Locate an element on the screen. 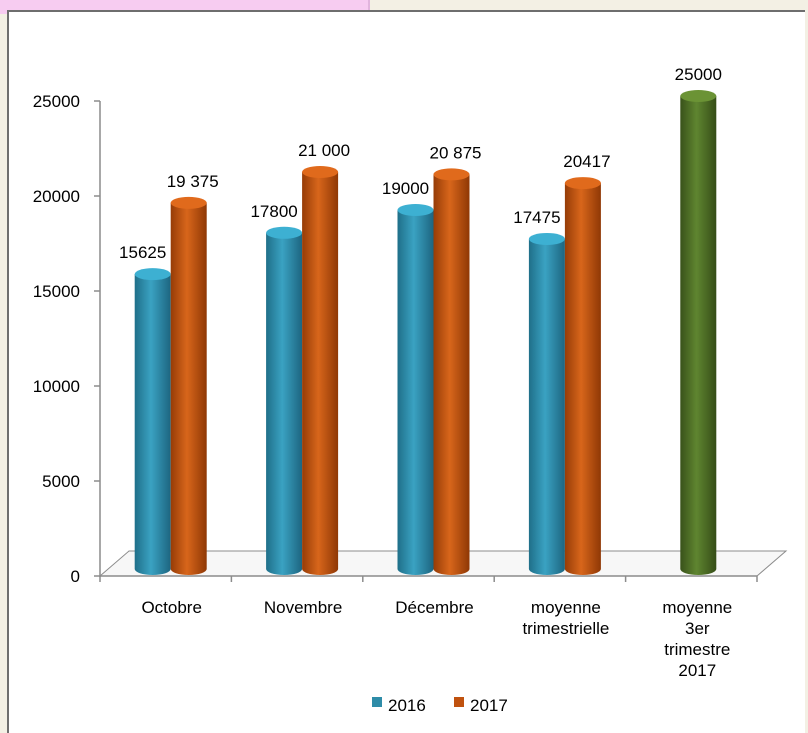  y-tick-label: 5000 is located at coordinates (61, 481).